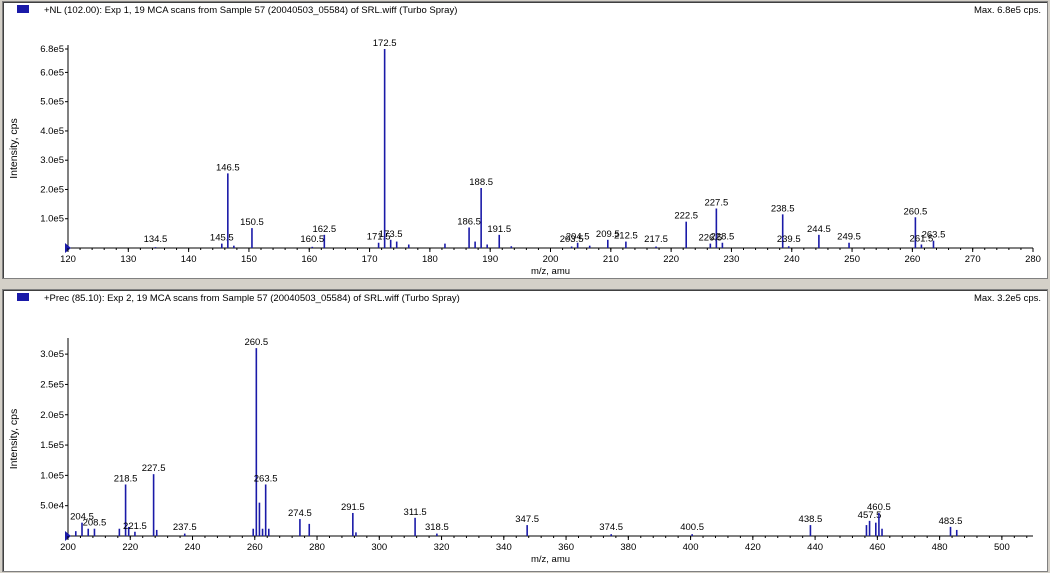  I want to click on peak-label: 150.5, so click(252, 222).